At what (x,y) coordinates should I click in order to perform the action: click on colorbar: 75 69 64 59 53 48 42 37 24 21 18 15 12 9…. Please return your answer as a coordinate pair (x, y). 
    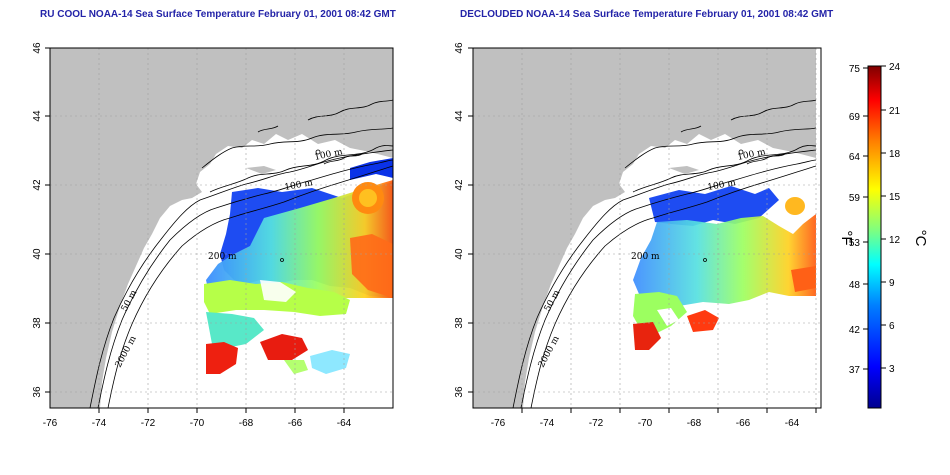
    Looking at the image, I should click on (883, 235).